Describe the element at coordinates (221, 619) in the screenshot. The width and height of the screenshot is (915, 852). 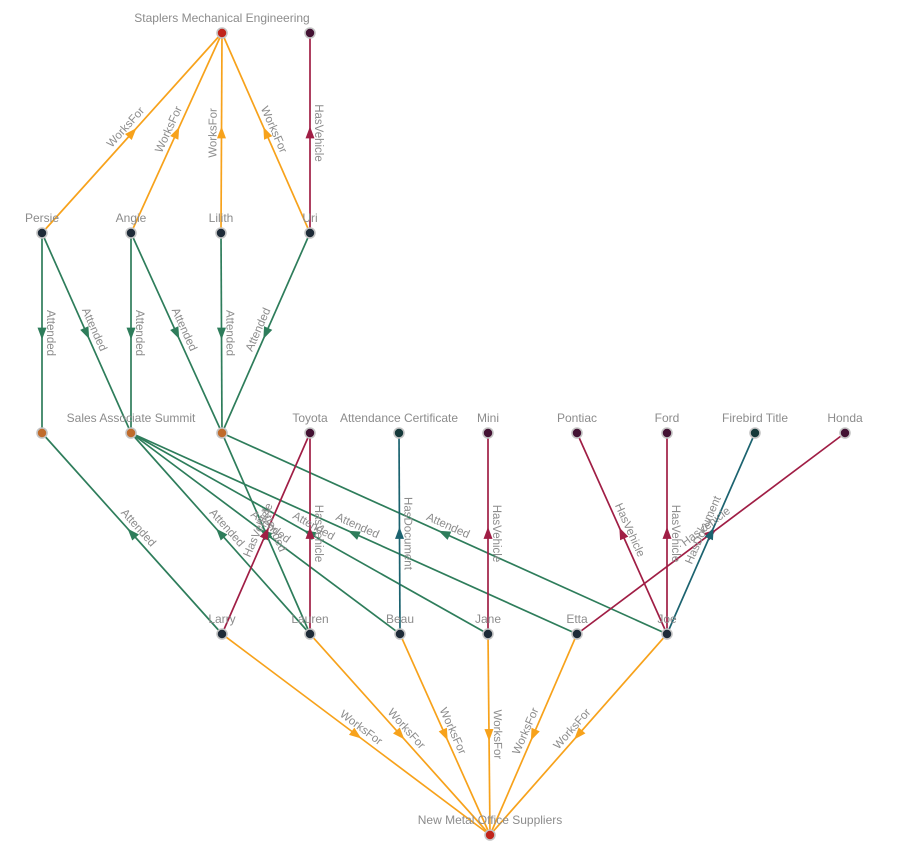
I see `node-label-larry: Larry` at that location.